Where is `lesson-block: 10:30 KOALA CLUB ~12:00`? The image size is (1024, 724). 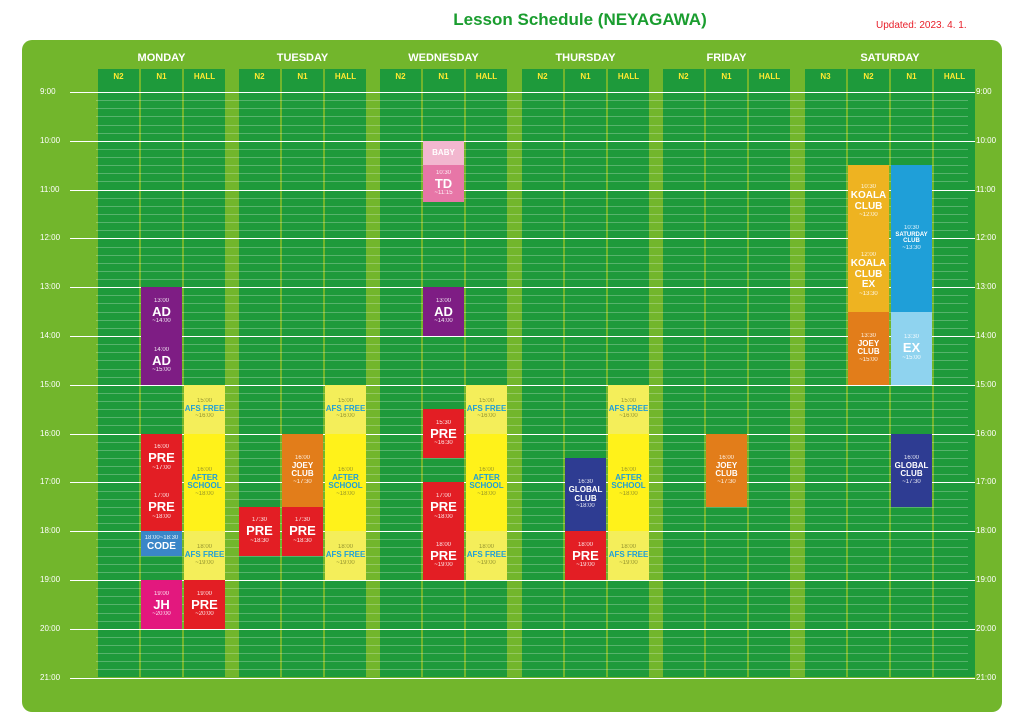
lesson-block: 10:30 KOALA CLUB ~12:00 is located at coordinates (868, 202).